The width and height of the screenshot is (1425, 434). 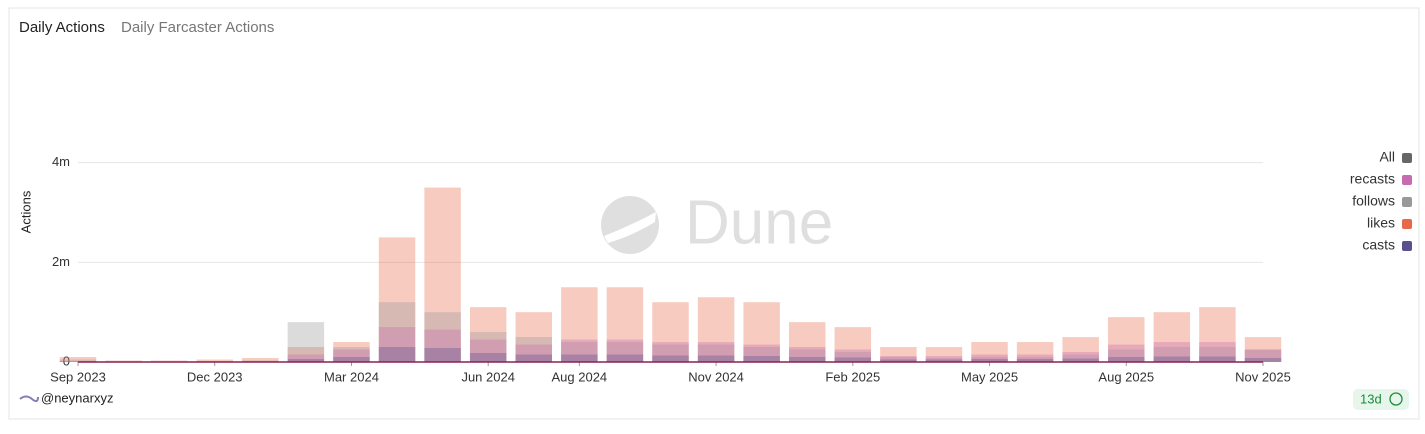 What do you see at coordinates (1387, 157) in the screenshot?
I see `legend-label: All` at bounding box center [1387, 157].